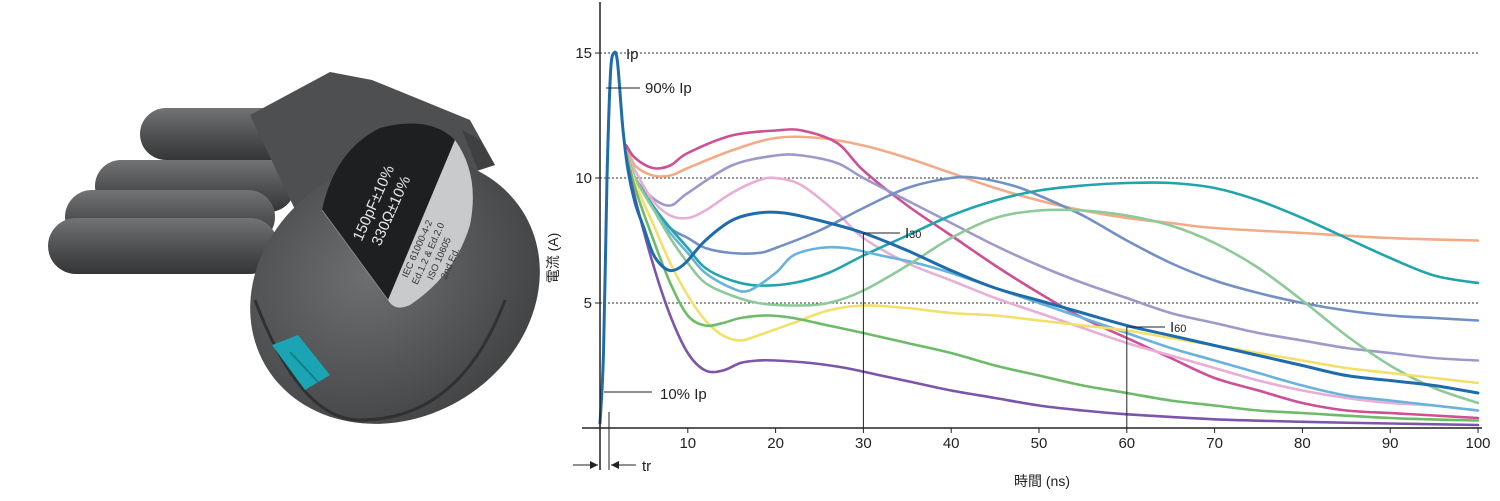  Describe the element at coordinates (163, 246) in the screenshot. I see `prong-bottom` at that location.